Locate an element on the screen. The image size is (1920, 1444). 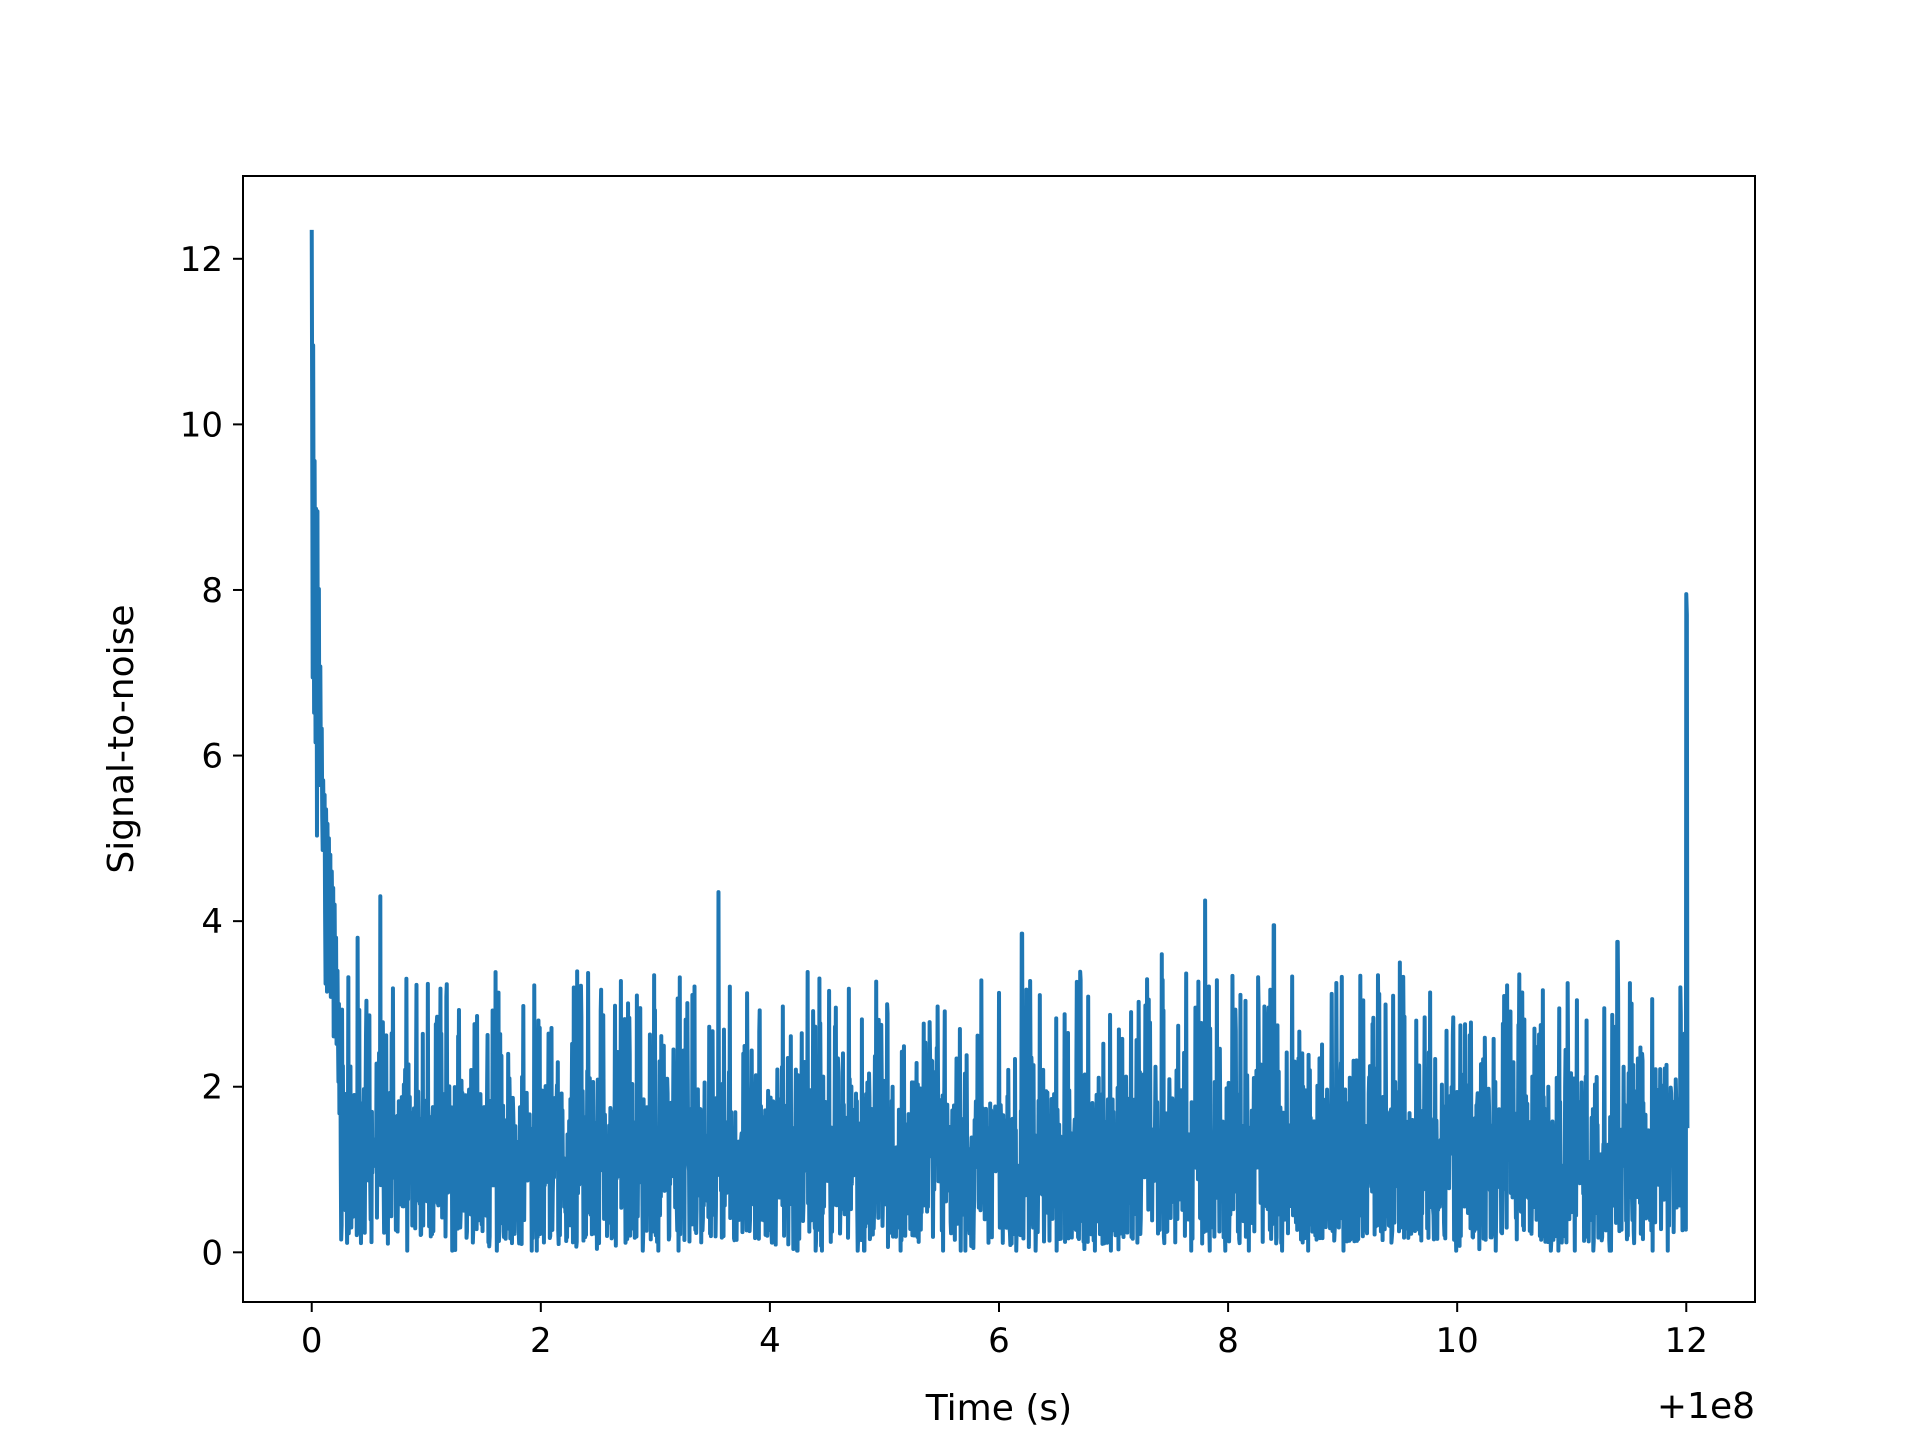
x-tick-label: 2 is located at coordinates (541, 1341).